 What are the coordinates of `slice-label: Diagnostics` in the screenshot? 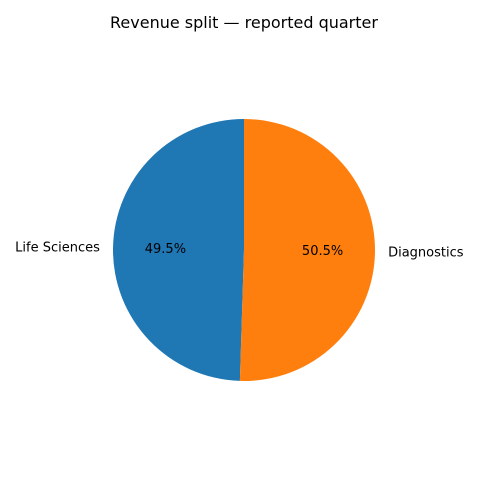 It's located at (426, 252).